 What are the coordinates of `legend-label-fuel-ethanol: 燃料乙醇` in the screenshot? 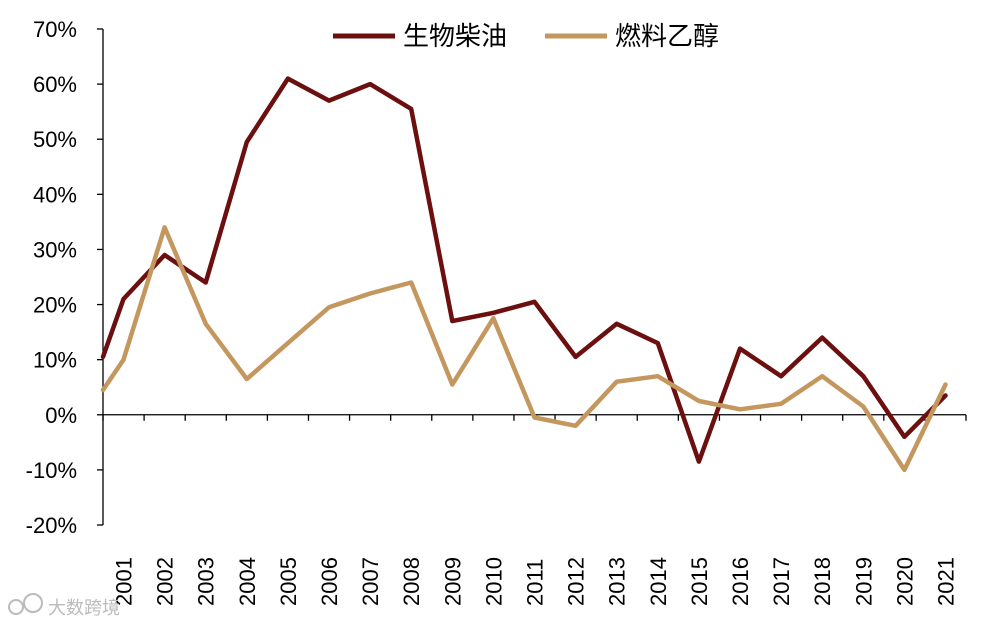 It's located at (667, 37).